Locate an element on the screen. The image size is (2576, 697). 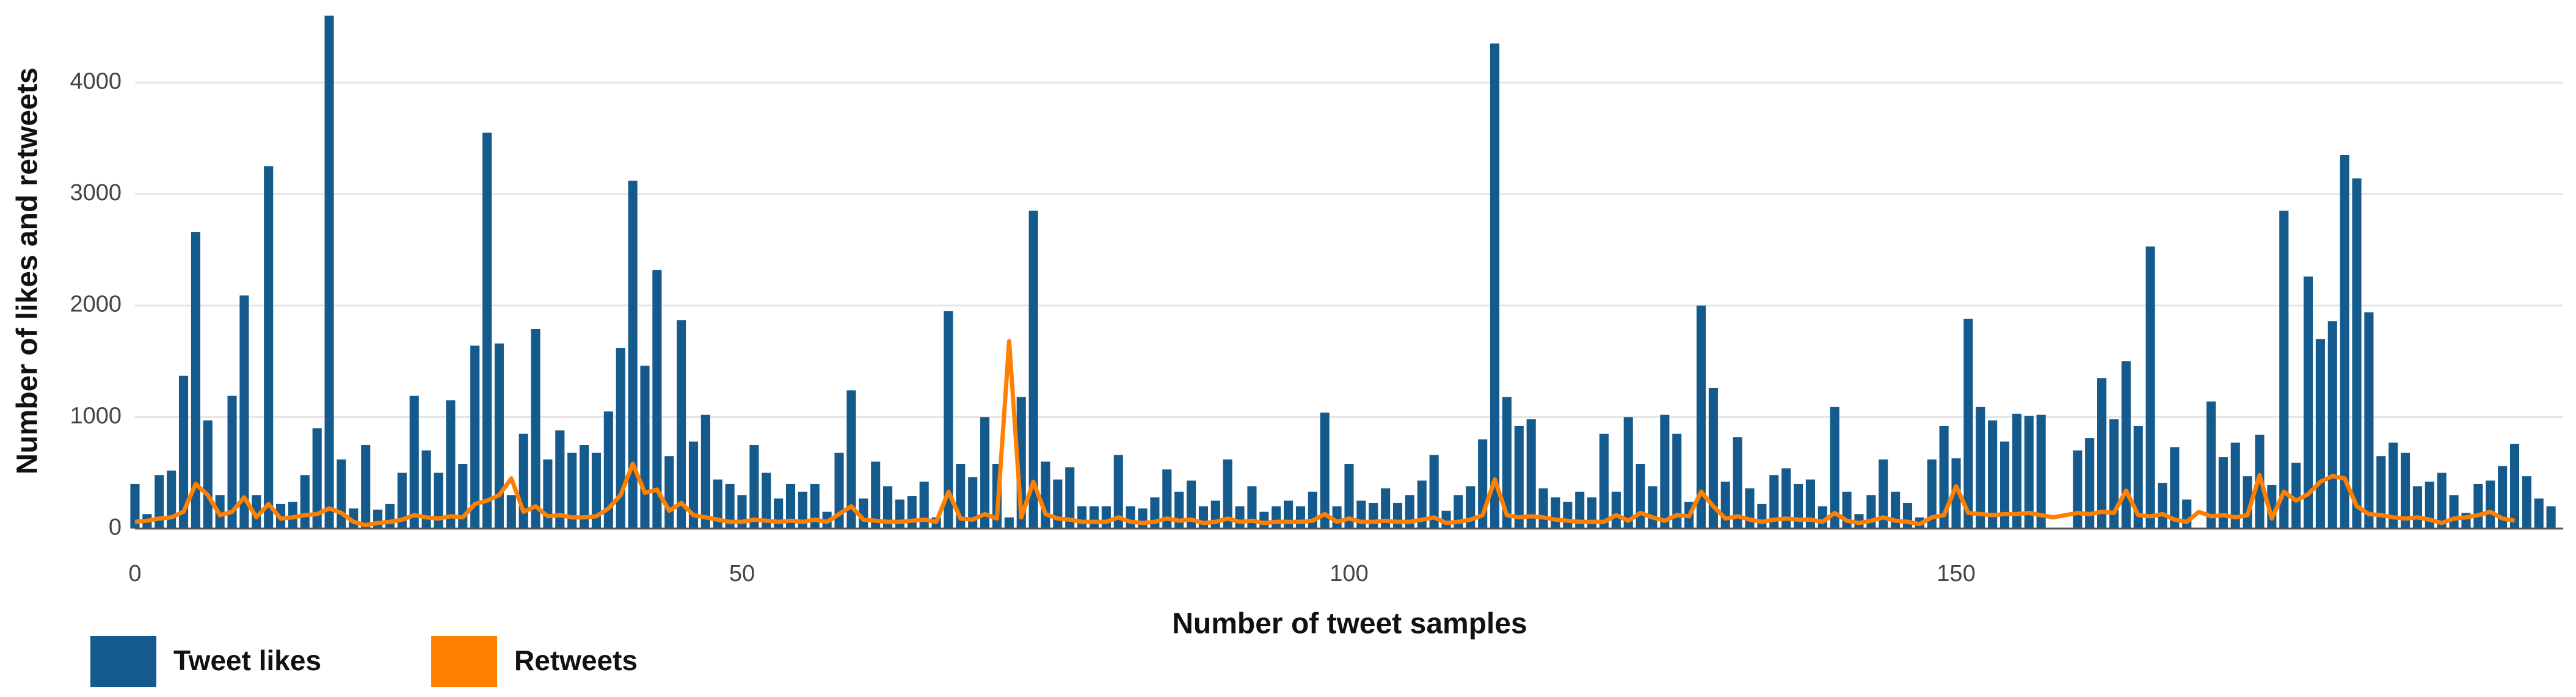
y-tick-label: 0 is located at coordinates (116, 527).